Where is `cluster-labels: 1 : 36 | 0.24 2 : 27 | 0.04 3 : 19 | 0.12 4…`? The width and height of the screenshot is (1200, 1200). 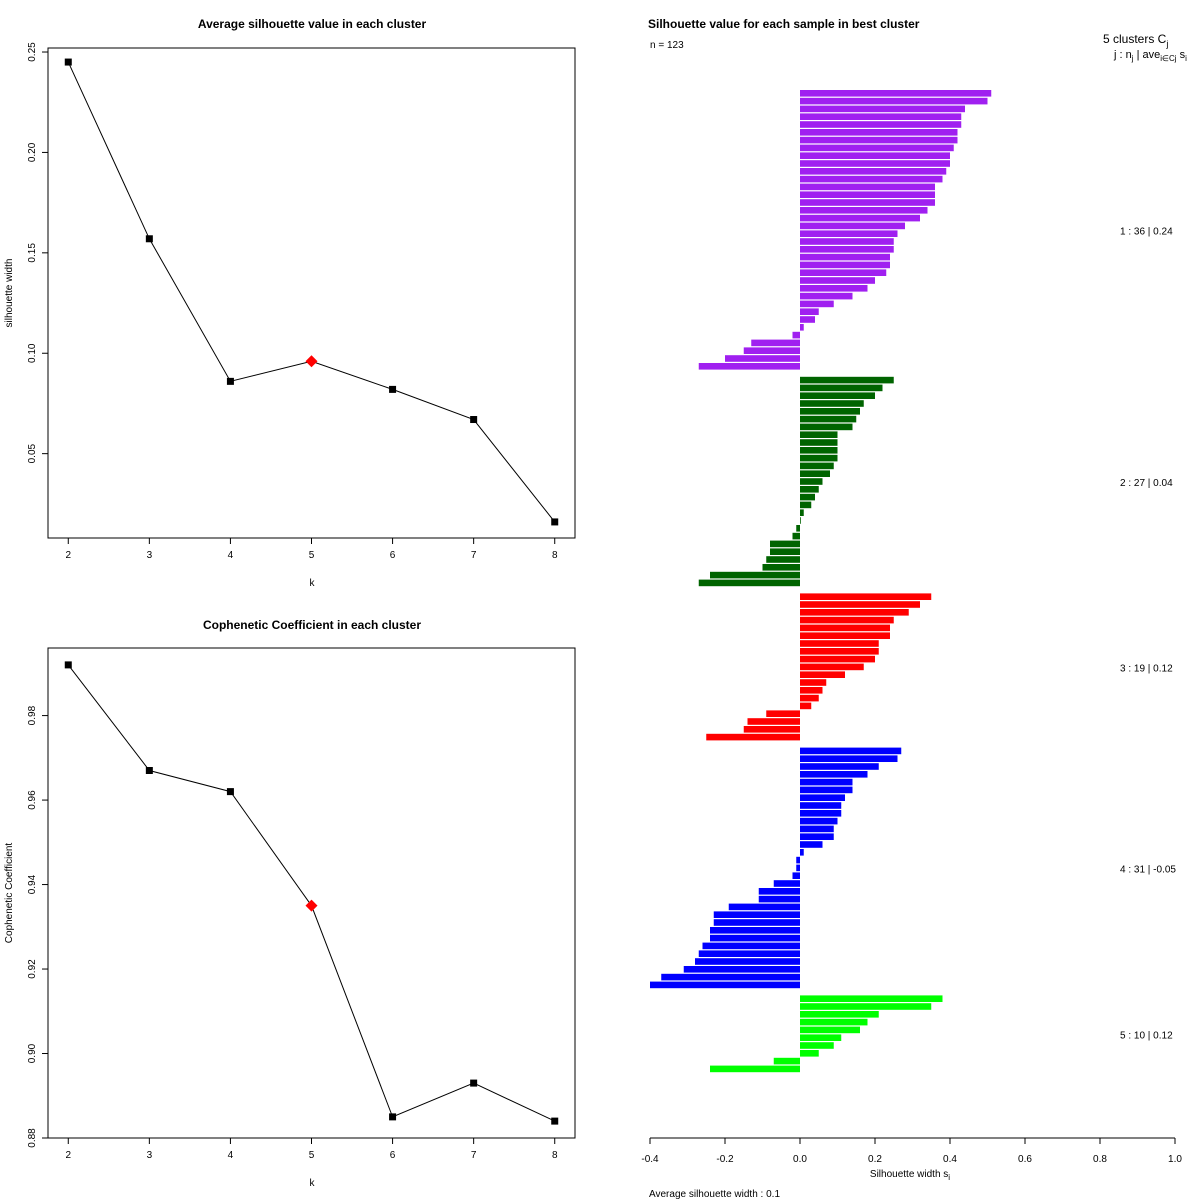 cluster-labels: 1 : 36 | 0.24 2 : 27 | 0.04 3 : 19 | 0.12 4… is located at coordinates (1148, 633).